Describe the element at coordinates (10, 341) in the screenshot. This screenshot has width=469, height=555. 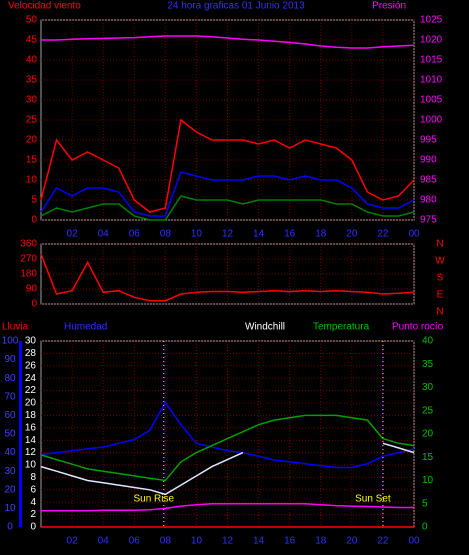
I see `y-tick-label: 100` at that location.